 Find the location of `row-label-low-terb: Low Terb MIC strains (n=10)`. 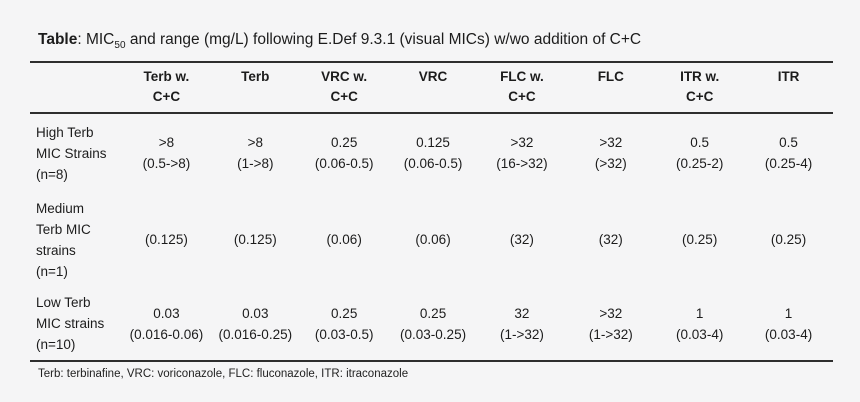

row-label-low-terb: Low Terb MIC strains (n=10) is located at coordinates (70, 323).